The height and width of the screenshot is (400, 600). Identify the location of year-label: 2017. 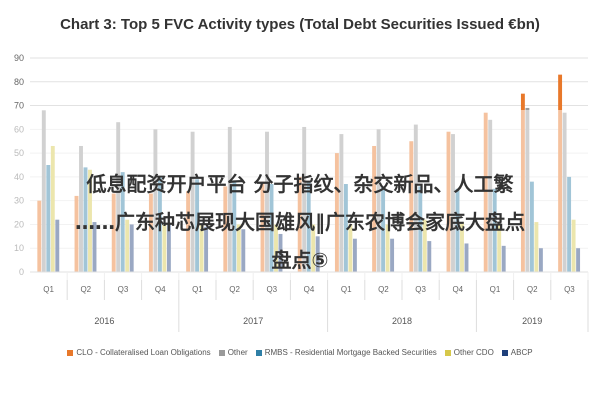
(253, 321).